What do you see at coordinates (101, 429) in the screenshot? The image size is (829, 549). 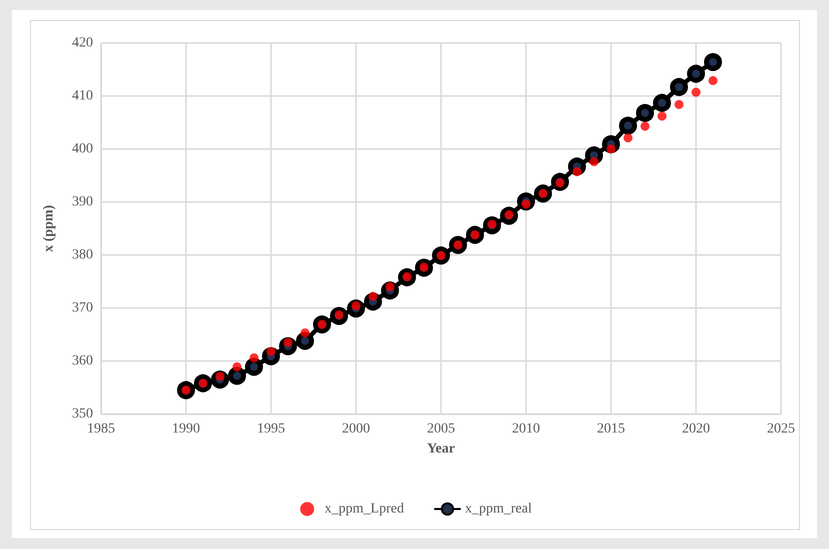 I see `x-tick-label: 1985` at bounding box center [101, 429].